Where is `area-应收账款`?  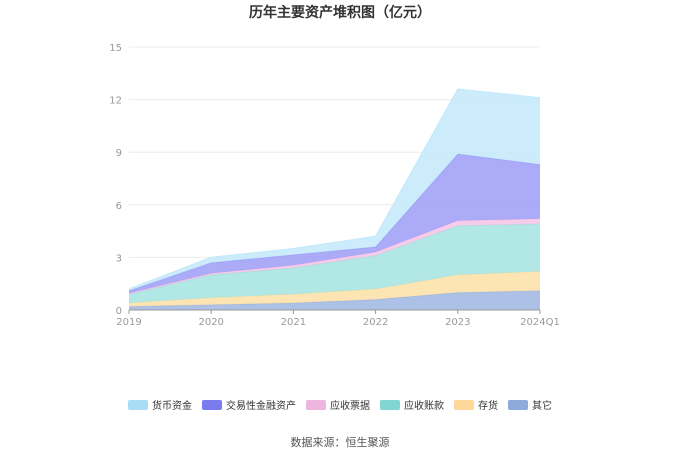
area-应收账款 is located at coordinates (334, 263).